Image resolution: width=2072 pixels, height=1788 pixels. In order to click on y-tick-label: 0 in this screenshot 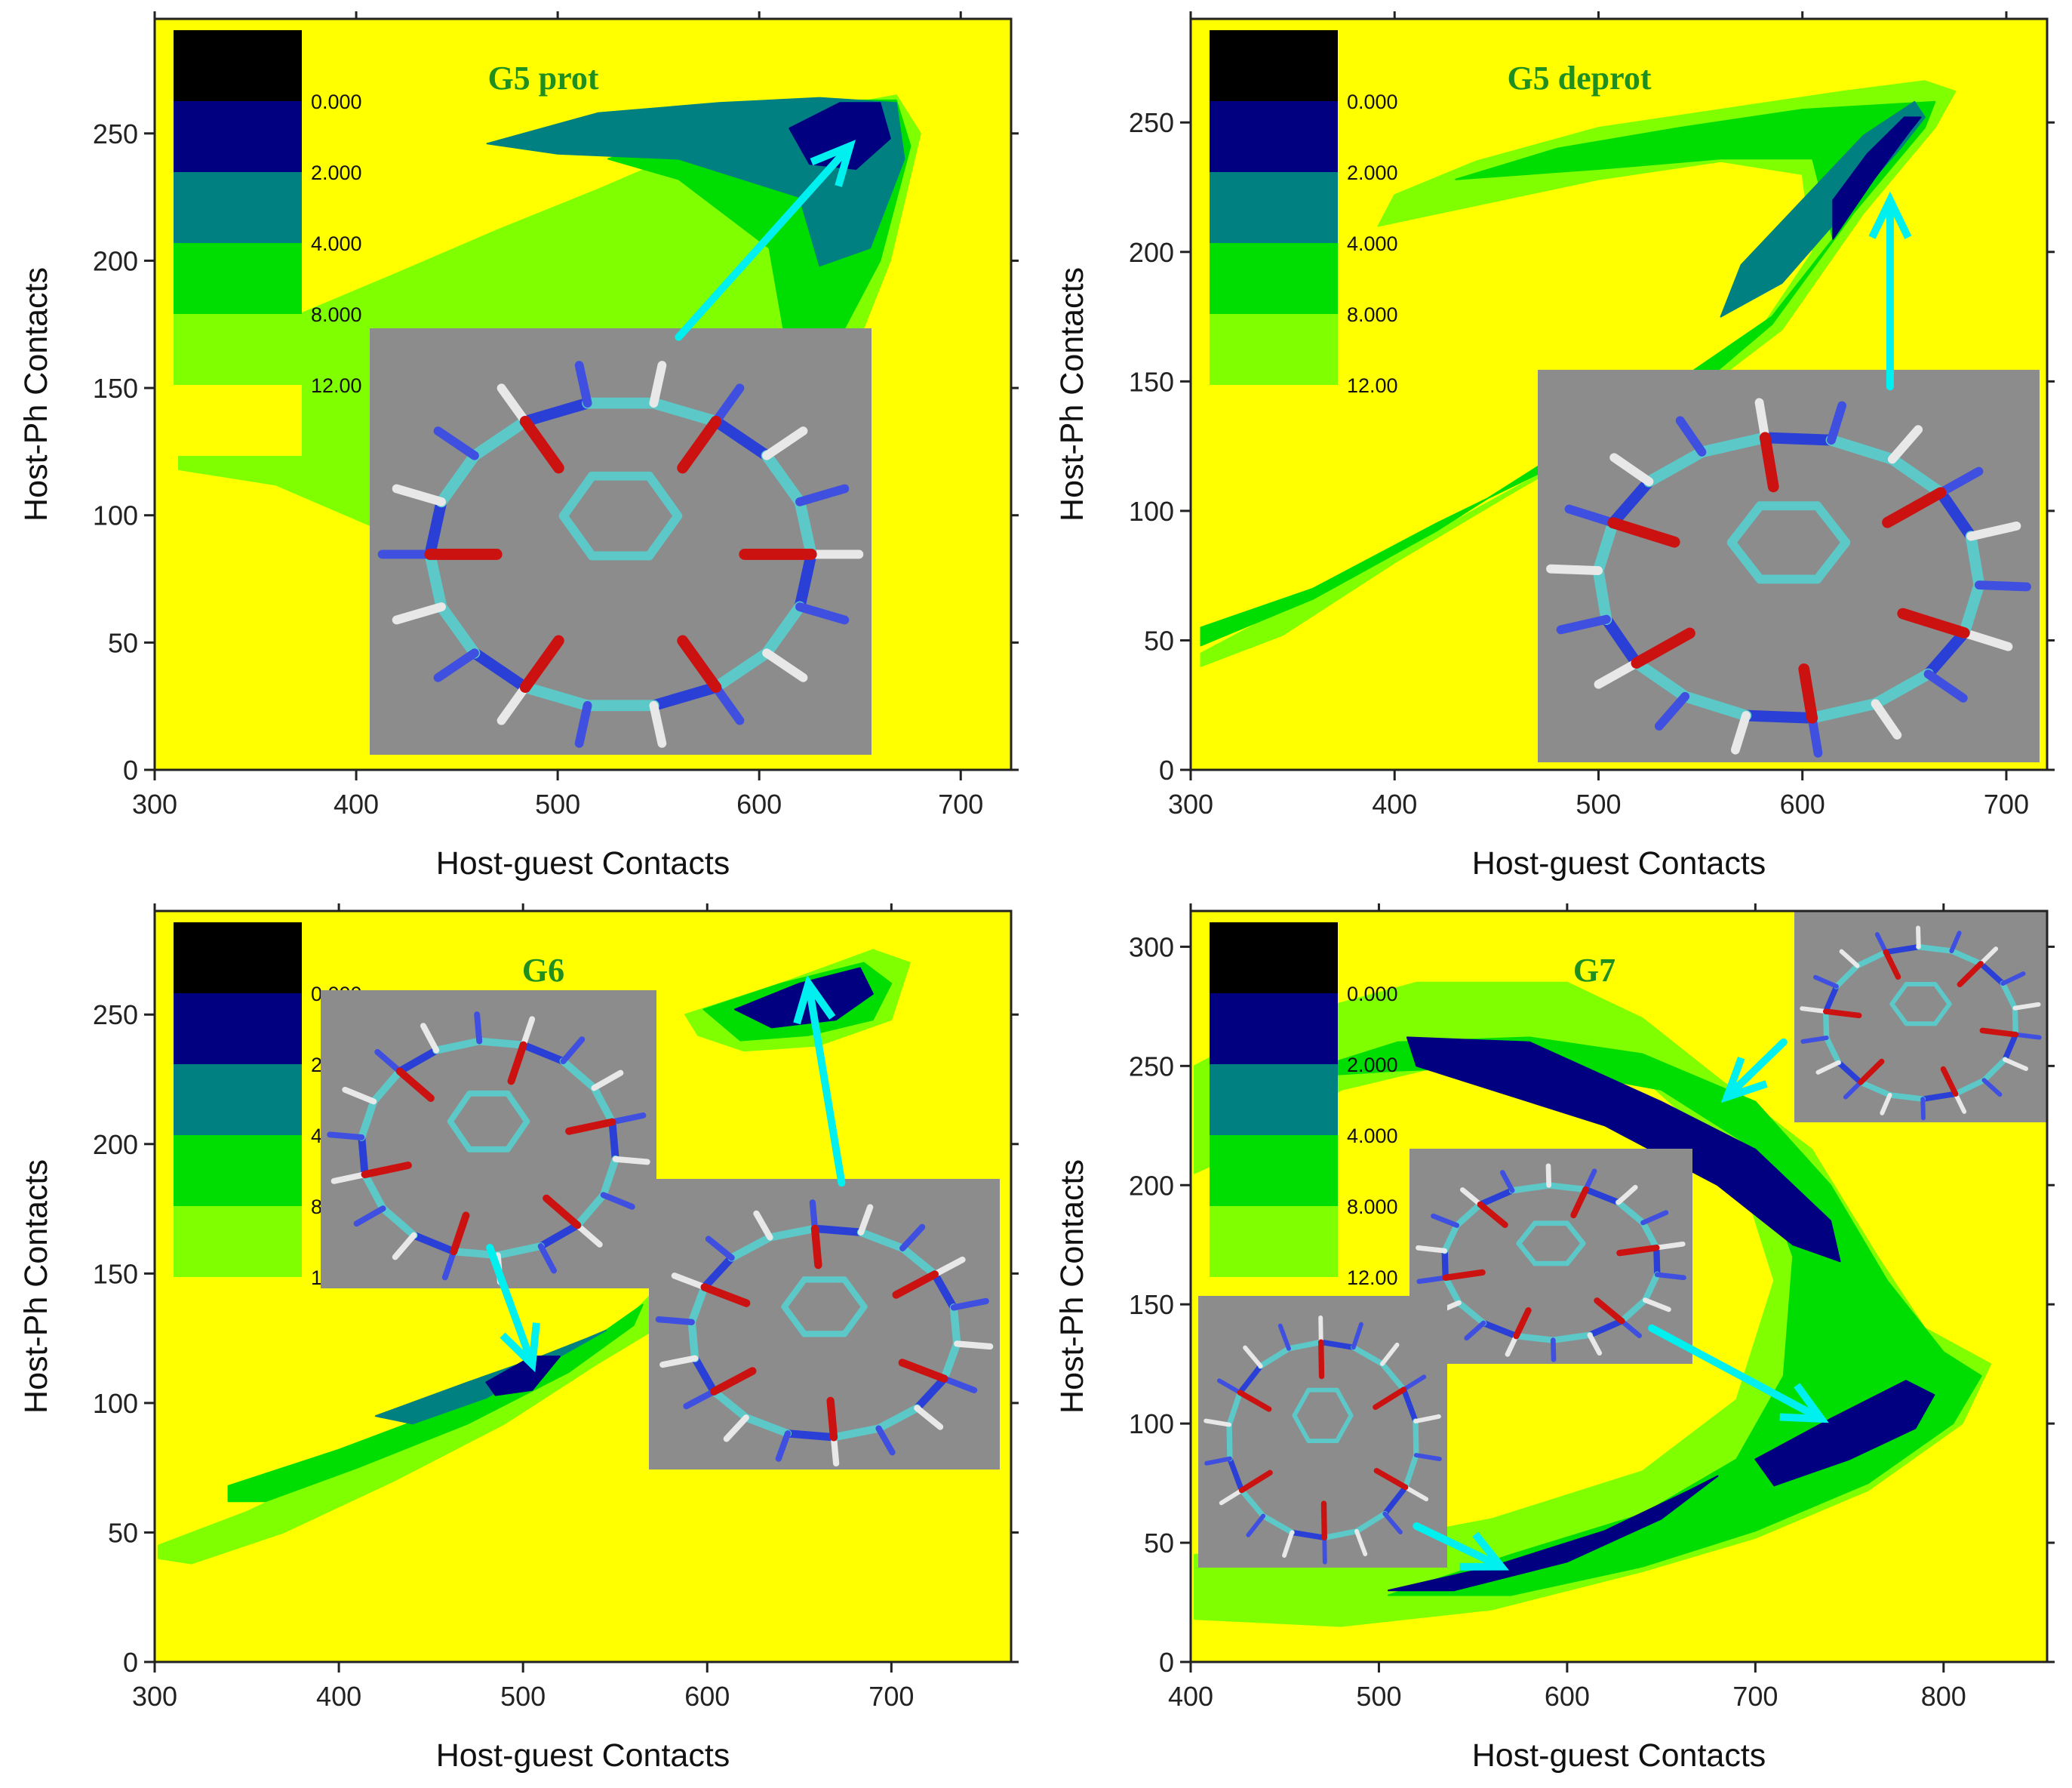, I will do `click(130, 1662)`.